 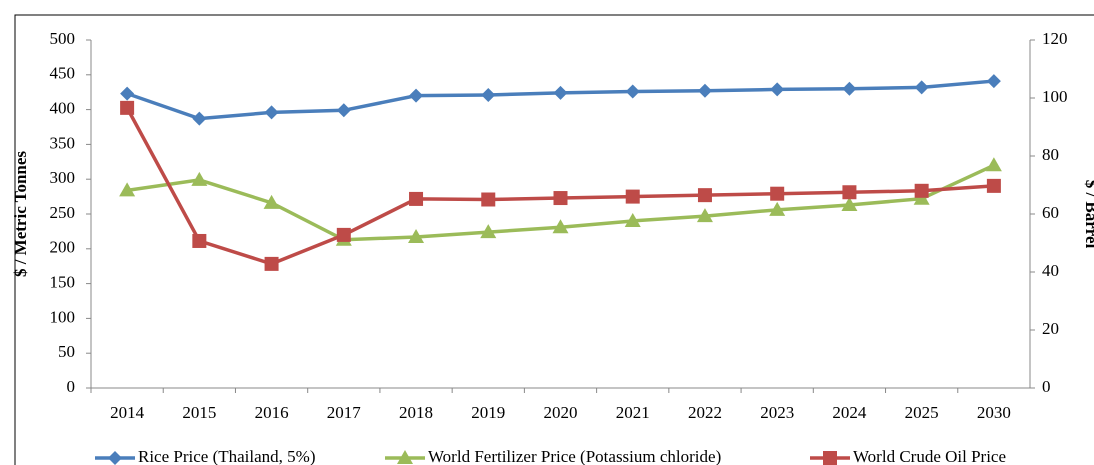 What do you see at coordinates (344, 412) in the screenshot?
I see `x-tick-label: 2017` at bounding box center [344, 412].